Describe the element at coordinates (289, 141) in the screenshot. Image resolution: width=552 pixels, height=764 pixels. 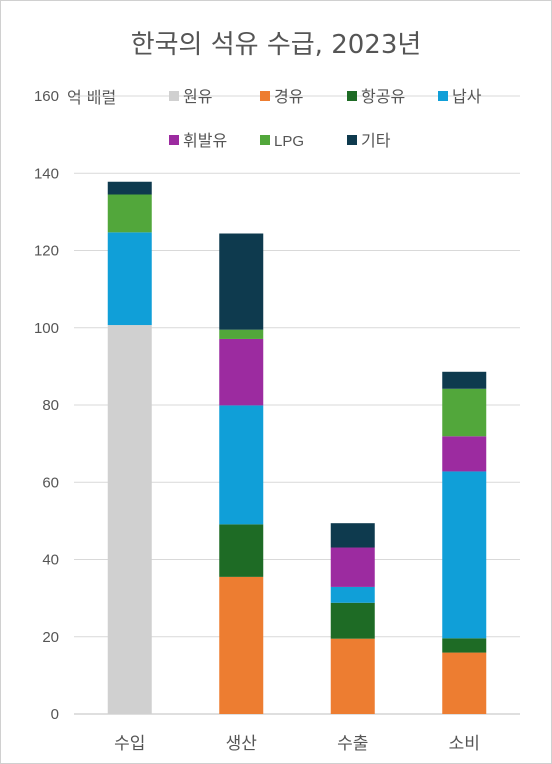
I see `legend-label: LPG` at that location.